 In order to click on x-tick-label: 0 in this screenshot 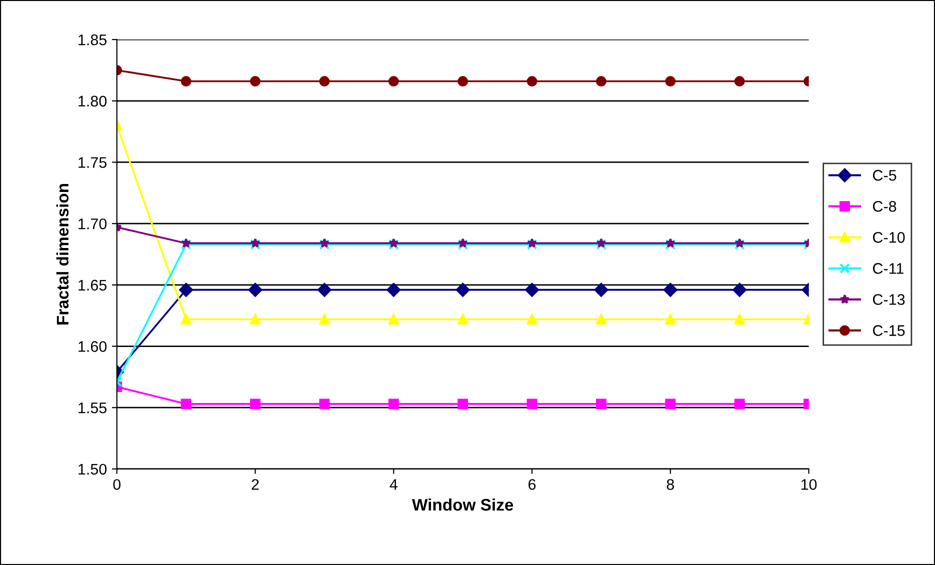, I will do `click(117, 484)`.